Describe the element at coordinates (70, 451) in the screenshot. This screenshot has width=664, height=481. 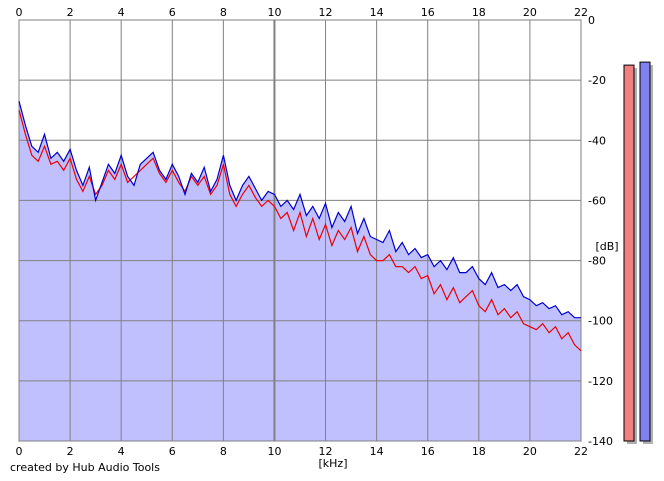
I see `x-tick-label-bottom: 2` at that location.